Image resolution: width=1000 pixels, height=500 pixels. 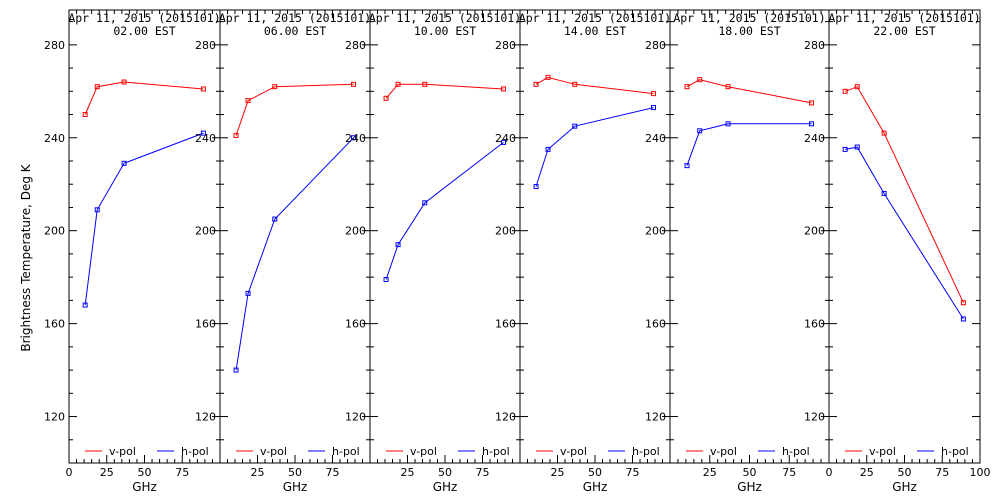 What do you see at coordinates (144, 31) in the screenshot?
I see `panel-subtitle: 02.00 EST` at bounding box center [144, 31].